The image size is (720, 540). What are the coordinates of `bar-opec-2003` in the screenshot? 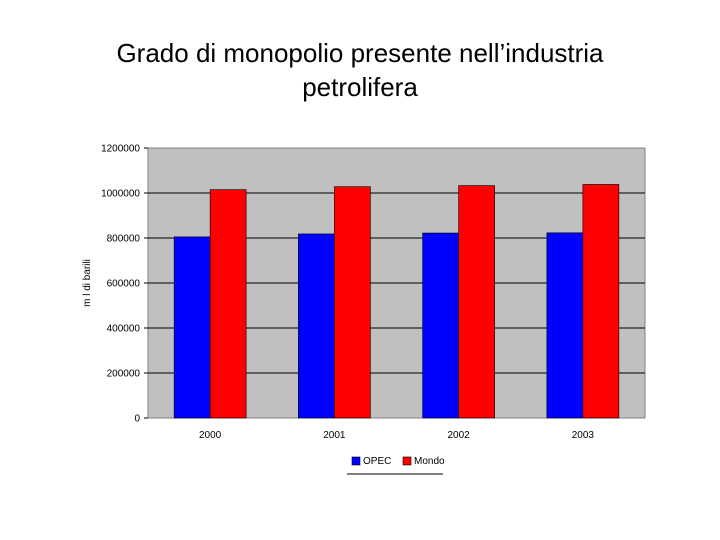 It's located at (565, 325).